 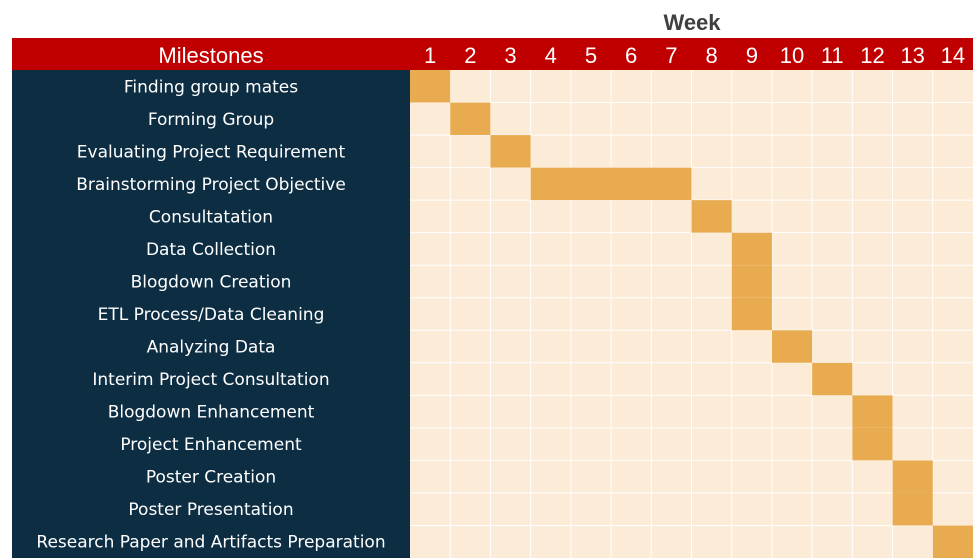 I want to click on week-header-7: 7, so click(x=671, y=55).